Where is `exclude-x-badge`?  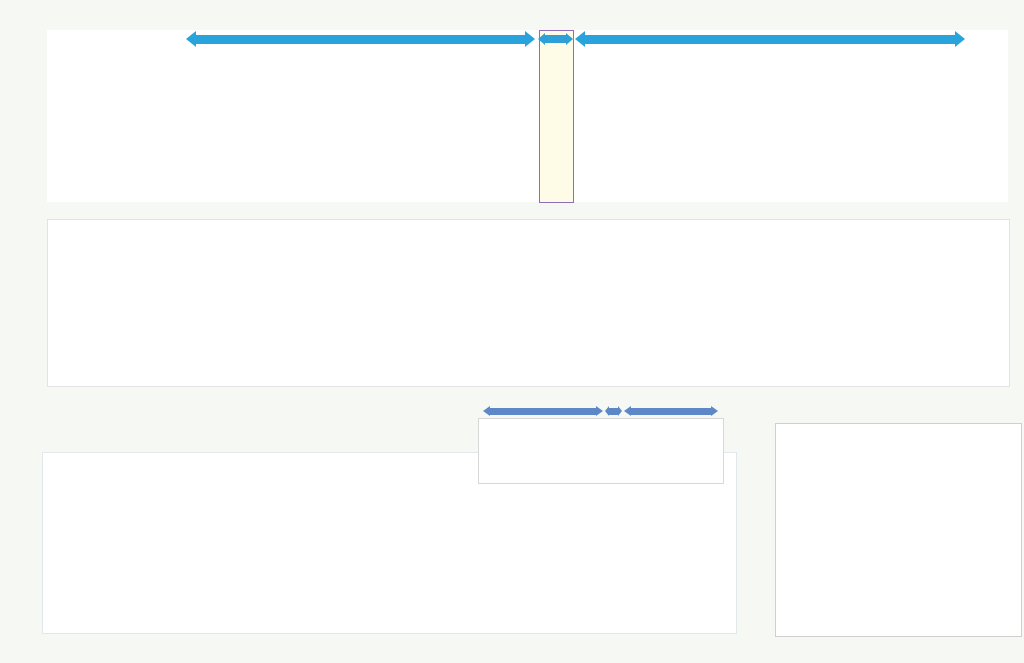
exclude-x-badge is located at coordinates (613, 411).